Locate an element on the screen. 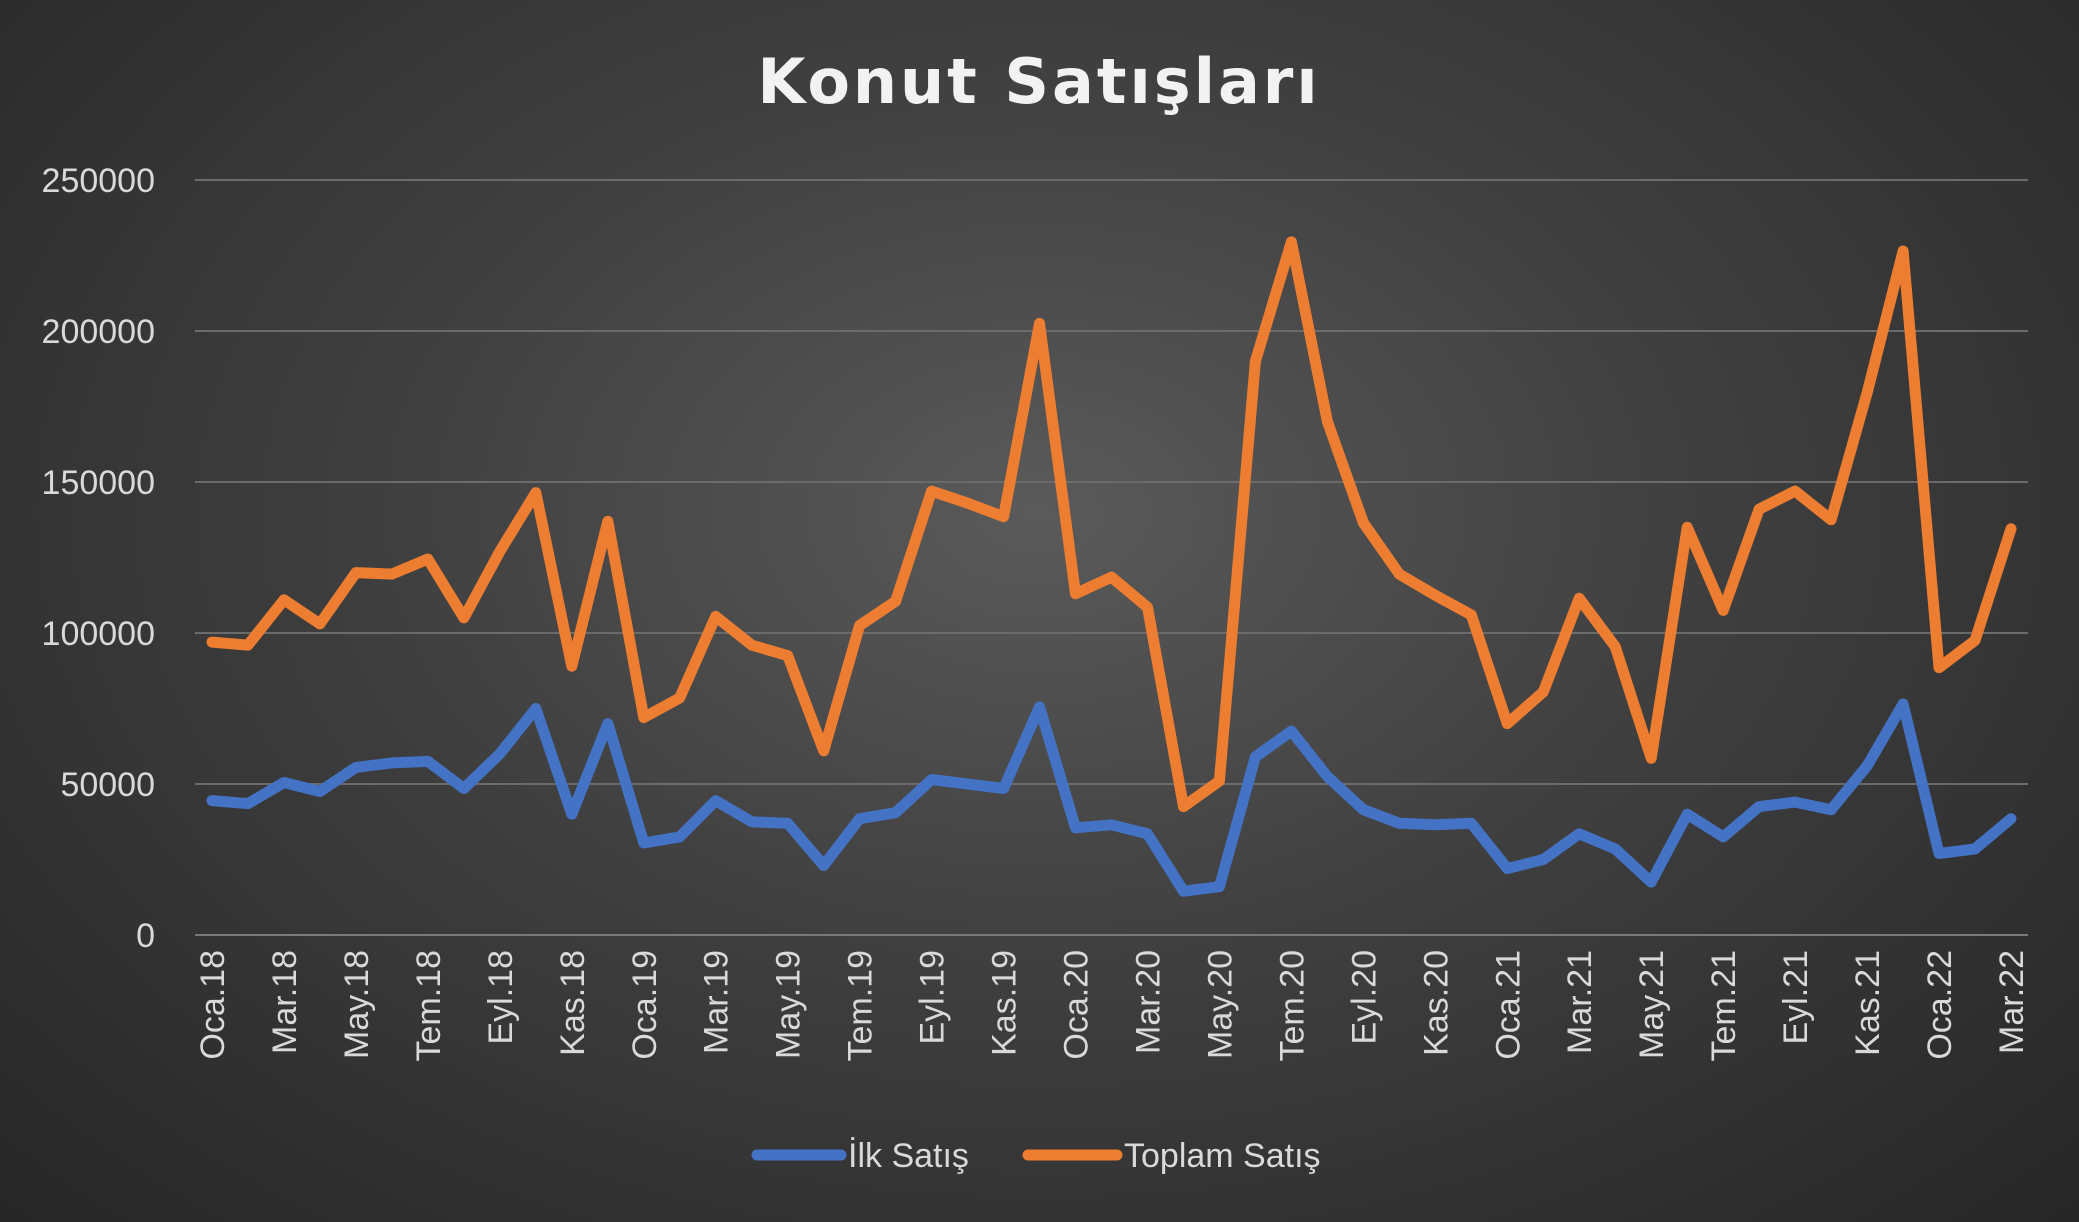 Image resolution: width=2079 pixels, height=1222 pixels. x-tick-label: Eyl.19 is located at coordinates (933, 997).